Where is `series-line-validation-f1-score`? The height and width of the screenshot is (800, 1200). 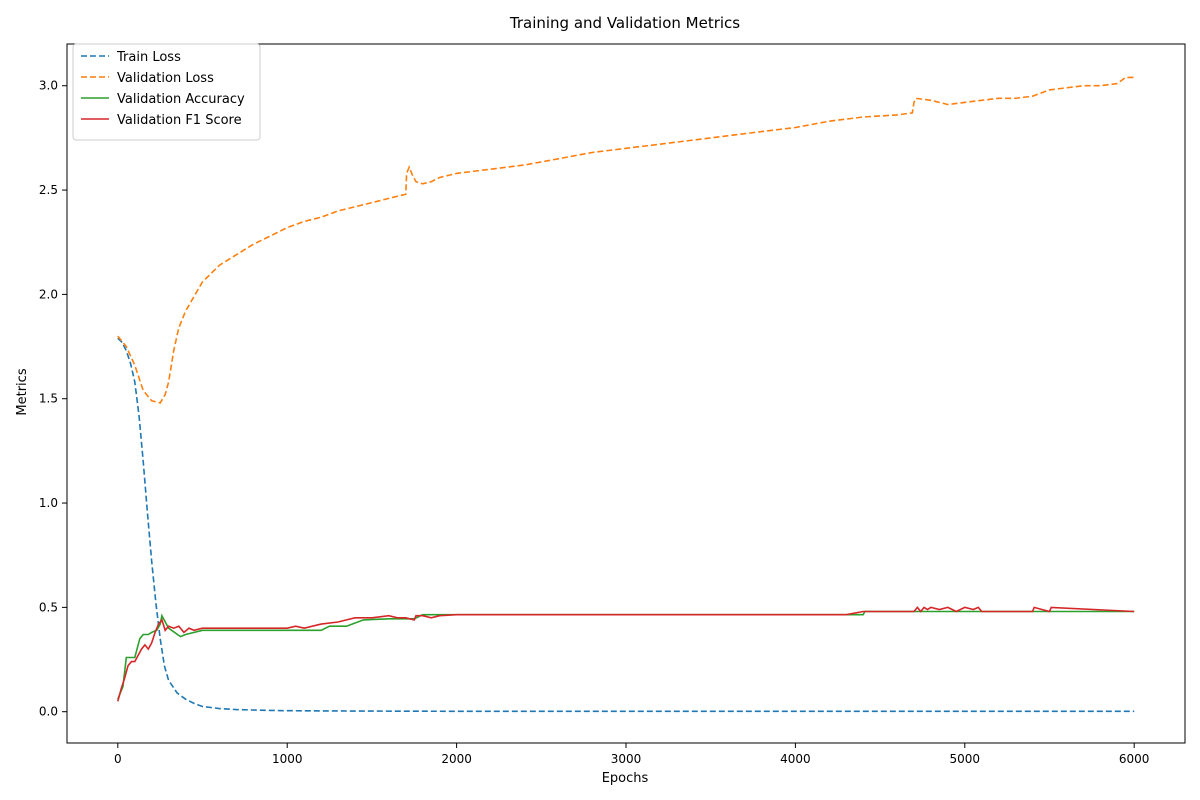
series-line-validation-f1-score is located at coordinates (626, 654).